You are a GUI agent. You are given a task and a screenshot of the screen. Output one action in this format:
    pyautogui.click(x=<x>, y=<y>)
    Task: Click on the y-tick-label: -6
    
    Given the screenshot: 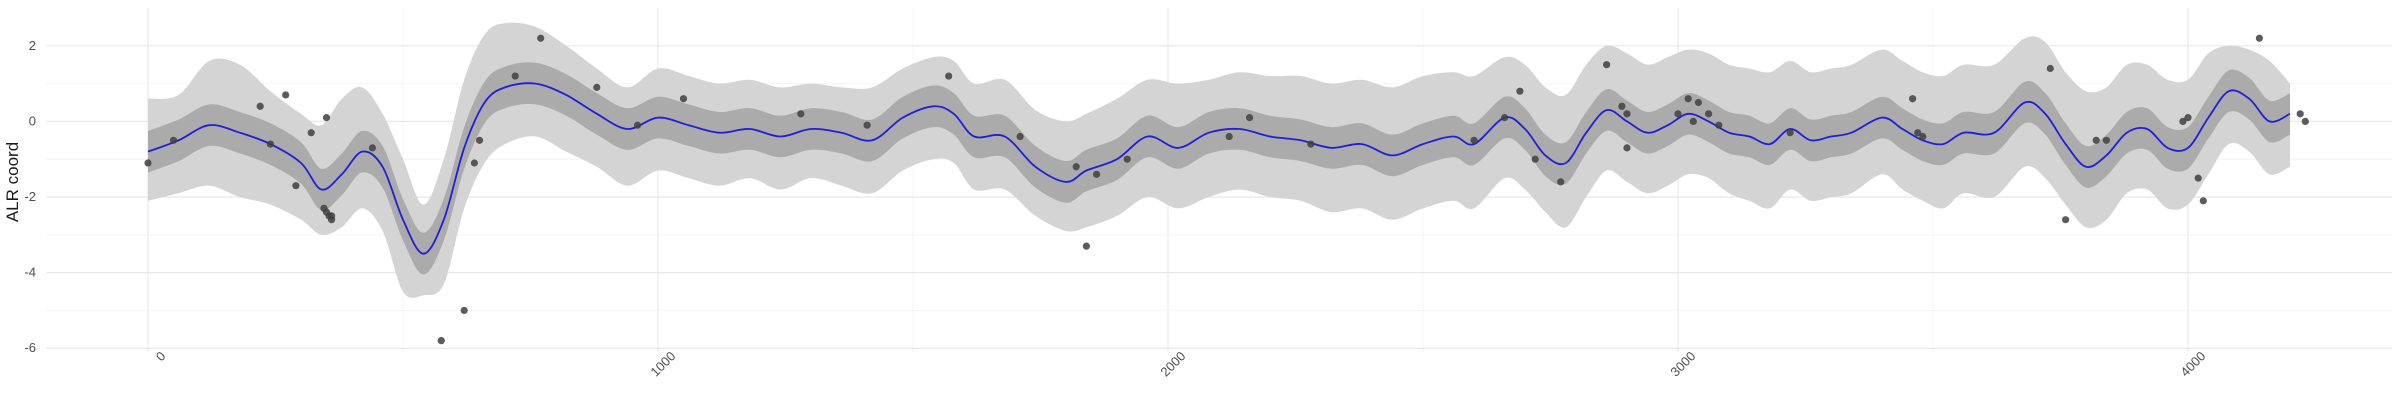 What is the action you would take?
    pyautogui.click(x=30, y=347)
    